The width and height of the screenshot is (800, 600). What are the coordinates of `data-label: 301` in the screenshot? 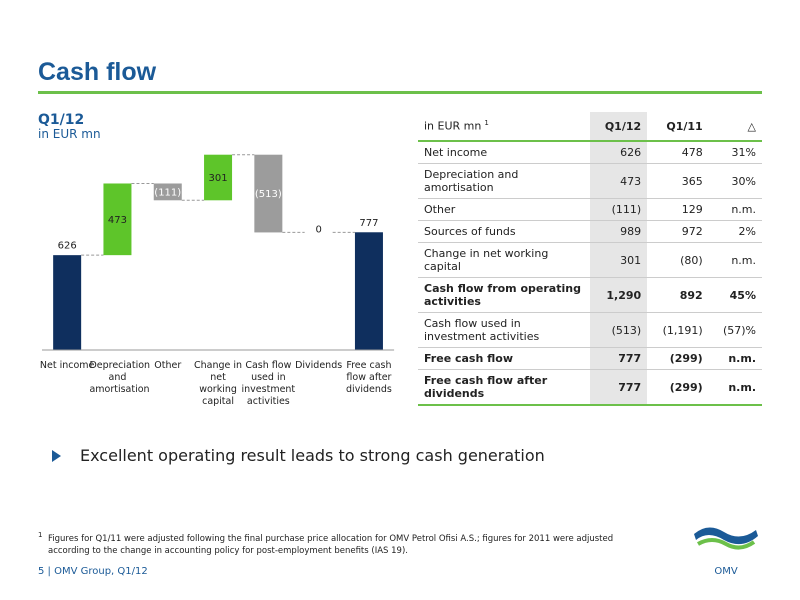 It's located at (218, 178).